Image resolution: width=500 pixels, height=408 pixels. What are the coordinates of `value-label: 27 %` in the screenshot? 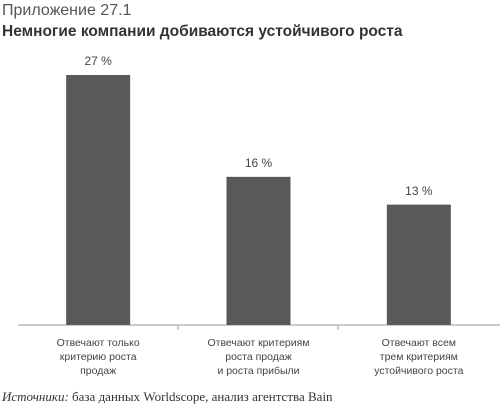 It's located at (98, 61).